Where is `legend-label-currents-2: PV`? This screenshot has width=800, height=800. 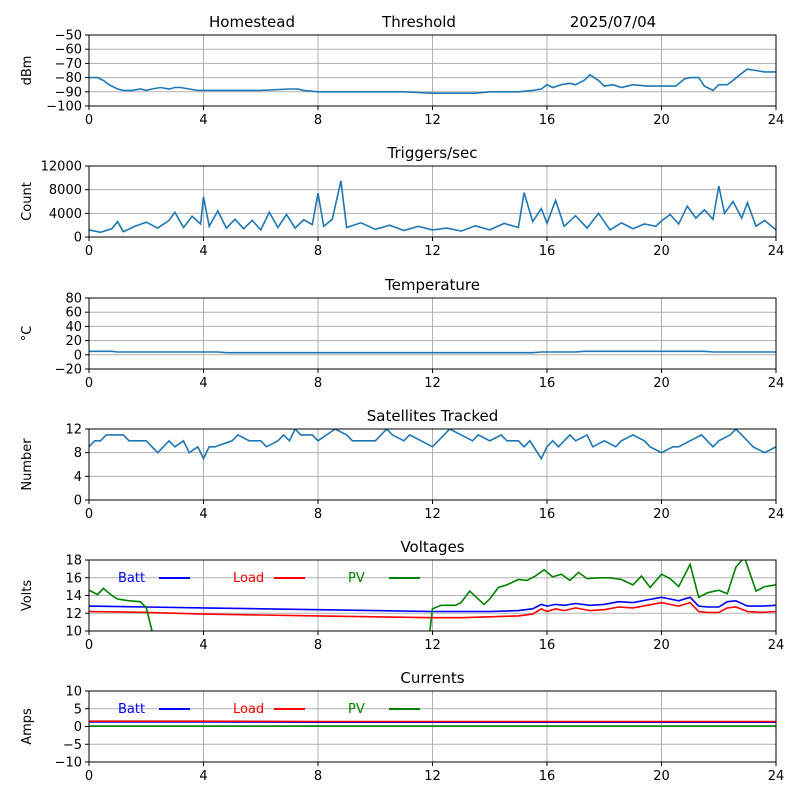 legend-label-currents-2: PV is located at coordinates (356, 709).